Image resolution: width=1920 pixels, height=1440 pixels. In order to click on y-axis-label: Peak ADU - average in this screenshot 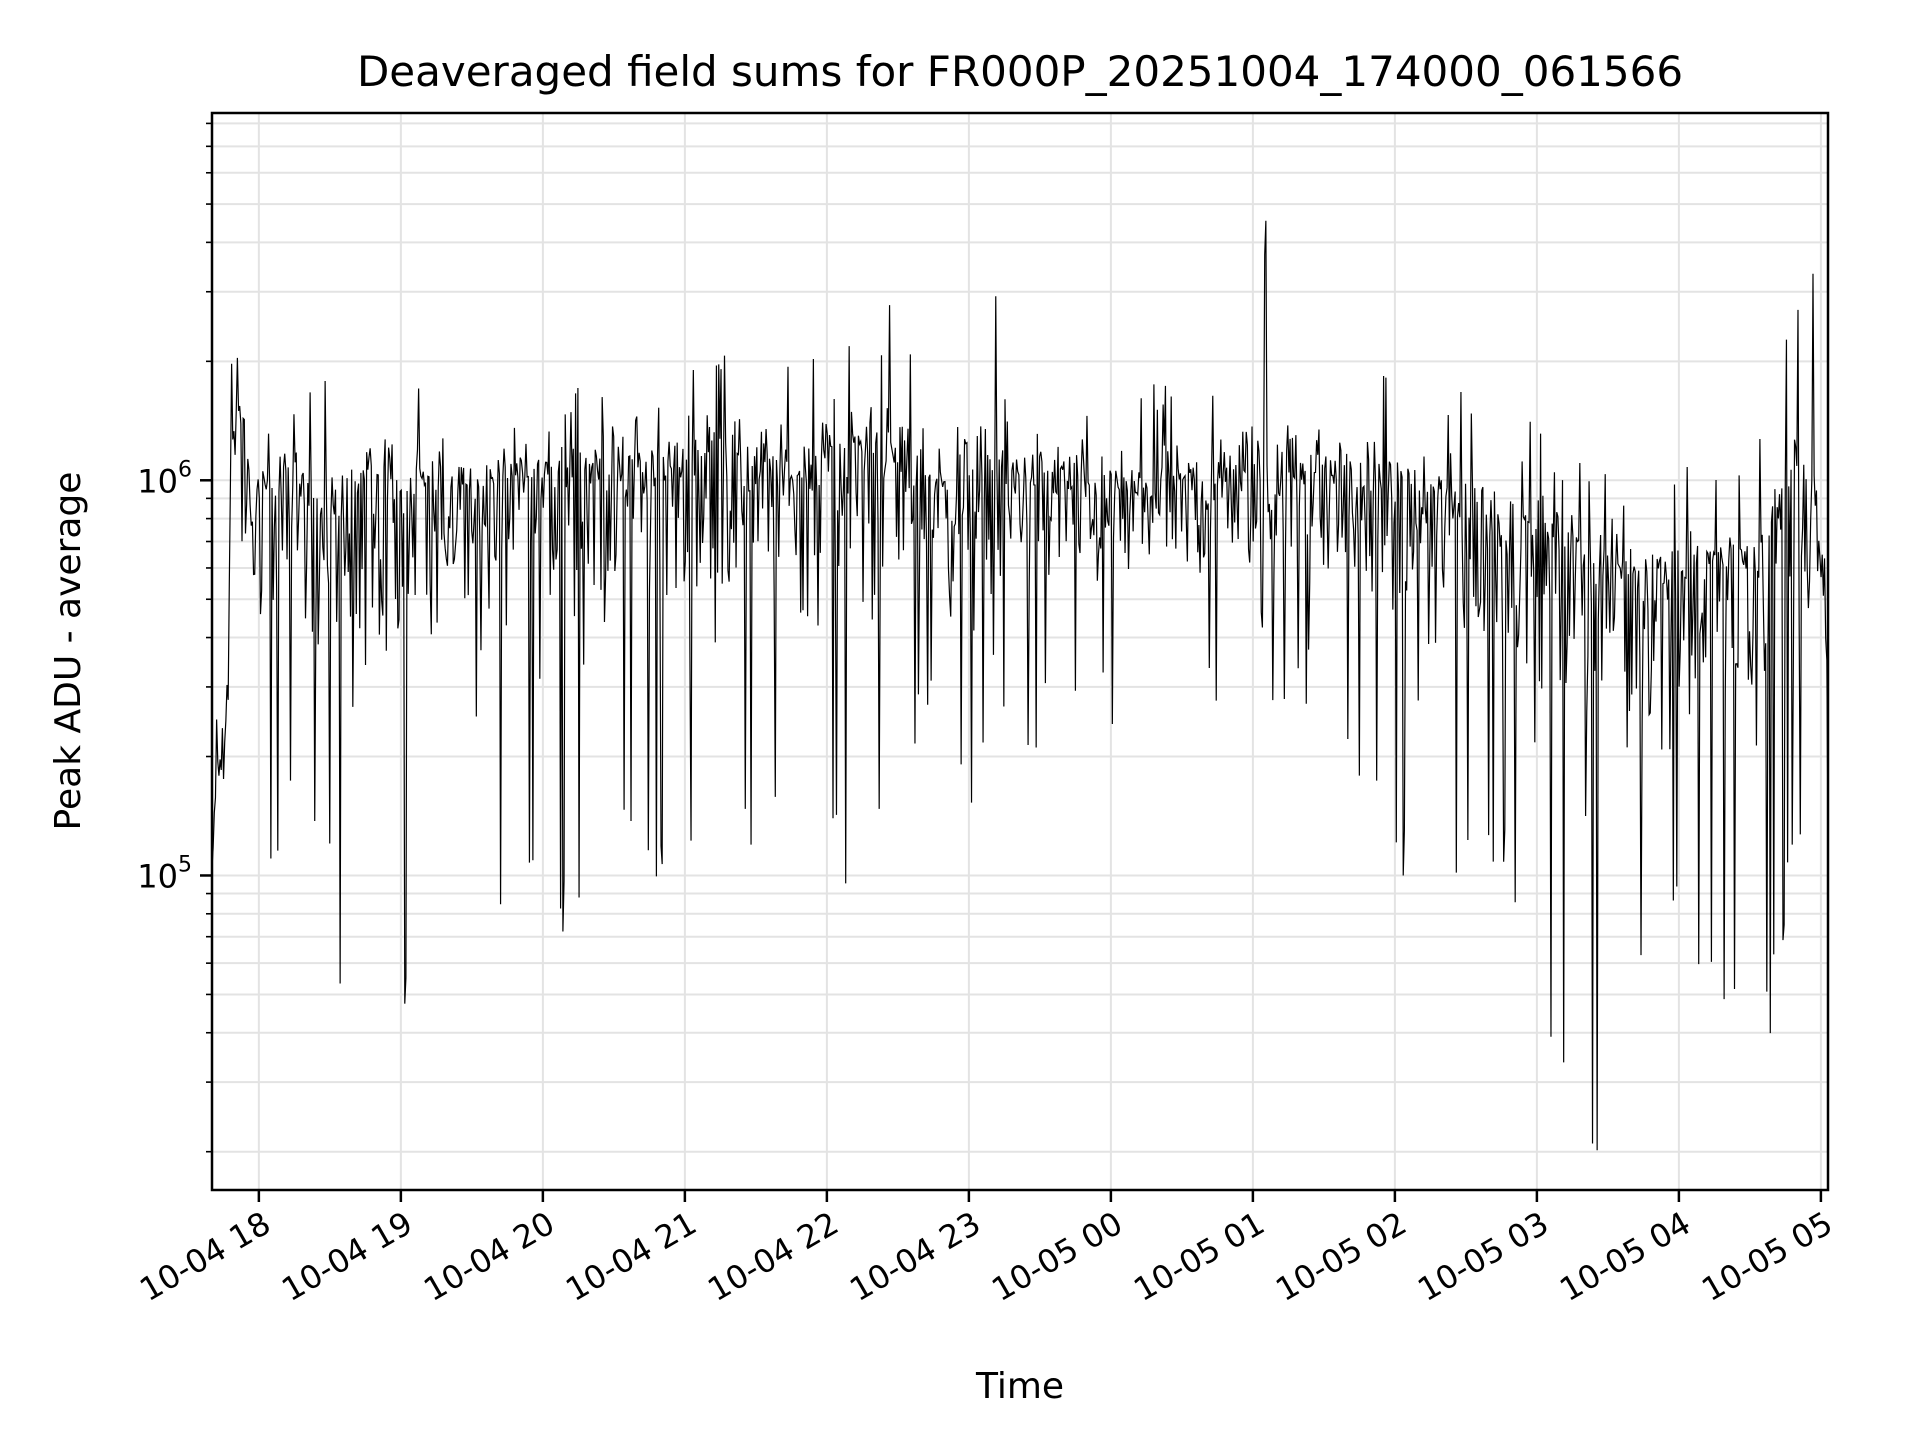, I will do `click(68, 651)`.